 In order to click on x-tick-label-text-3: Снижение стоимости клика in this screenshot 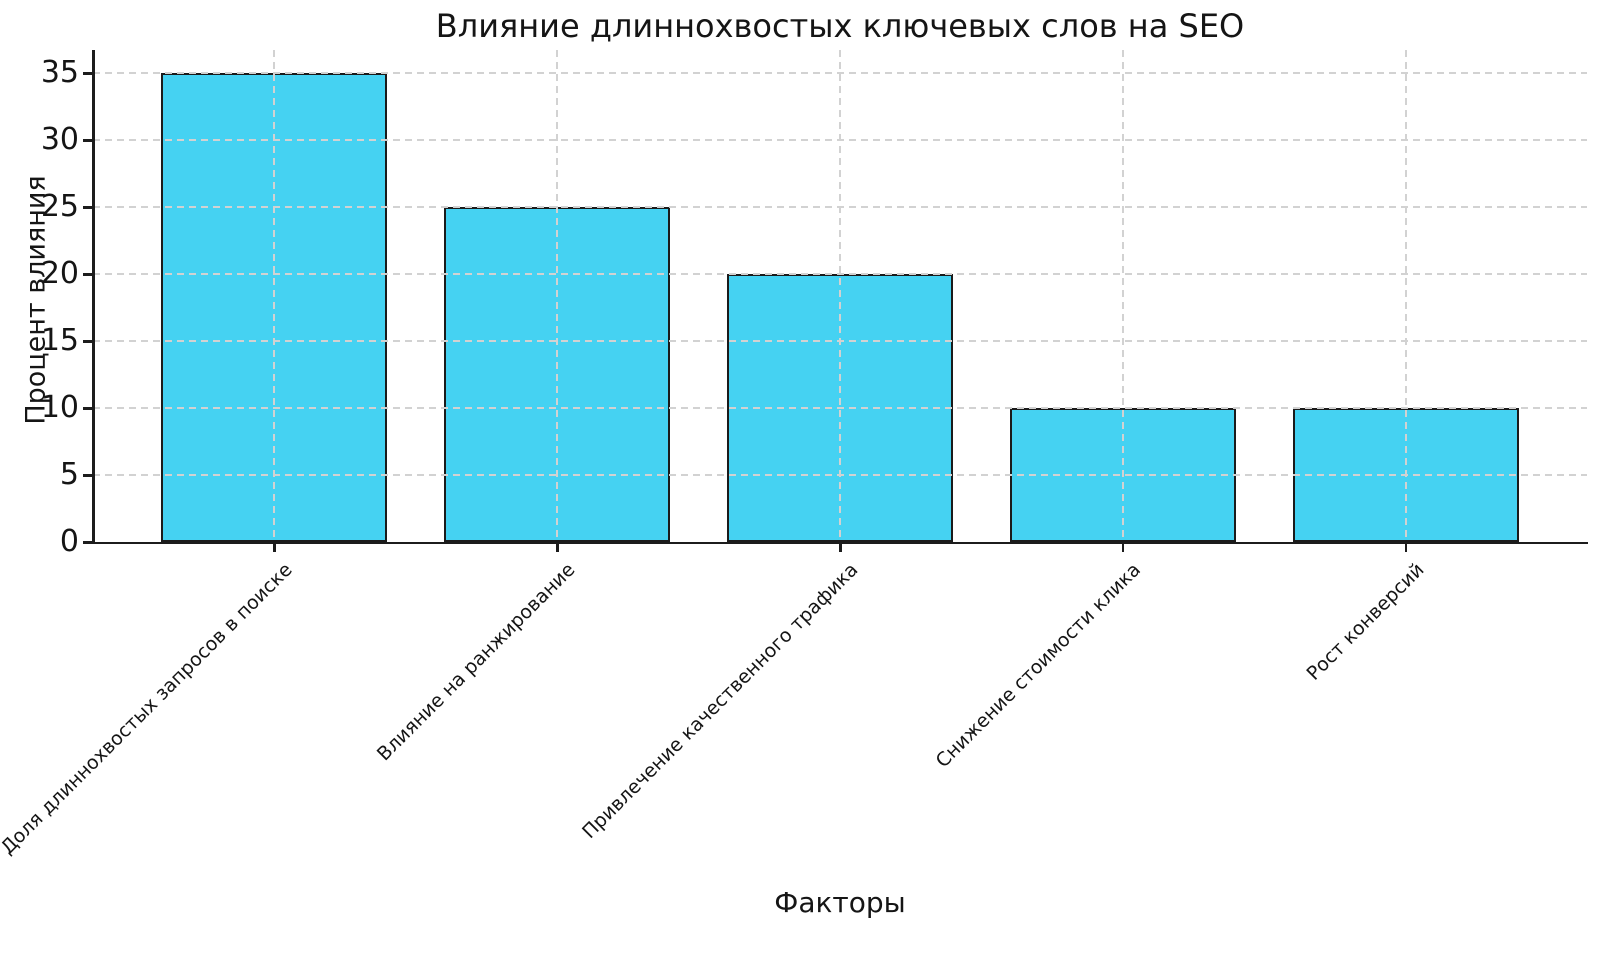, I will do `click(1038, 665)`.